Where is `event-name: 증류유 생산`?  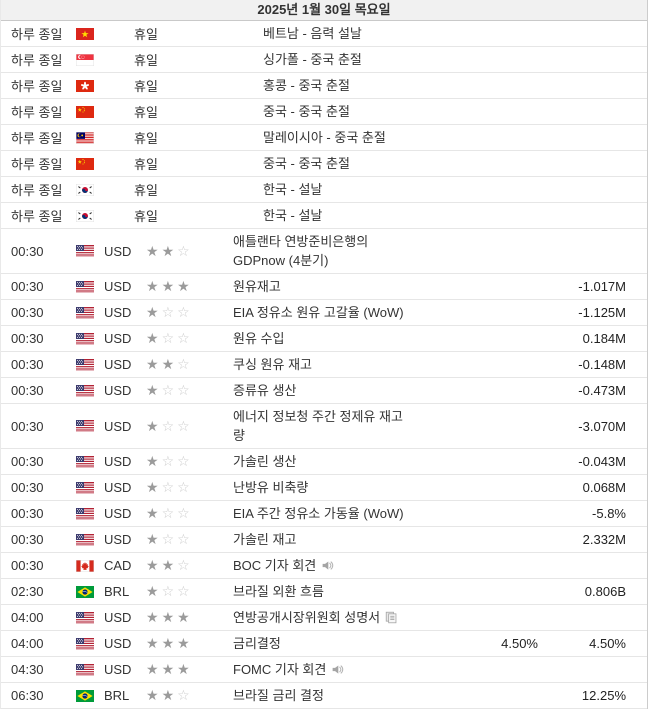 event-name: 증류유 생산 is located at coordinates (265, 390).